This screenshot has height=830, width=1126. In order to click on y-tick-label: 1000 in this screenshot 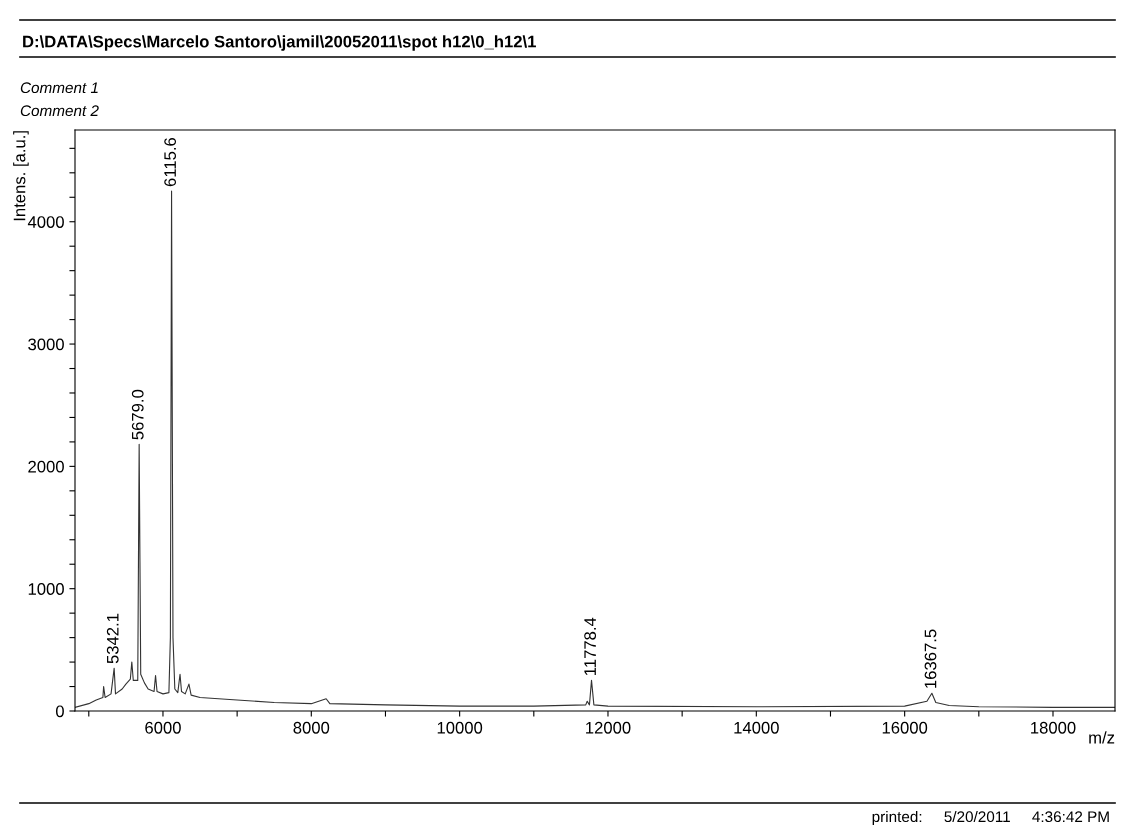, I will do `click(46, 589)`.